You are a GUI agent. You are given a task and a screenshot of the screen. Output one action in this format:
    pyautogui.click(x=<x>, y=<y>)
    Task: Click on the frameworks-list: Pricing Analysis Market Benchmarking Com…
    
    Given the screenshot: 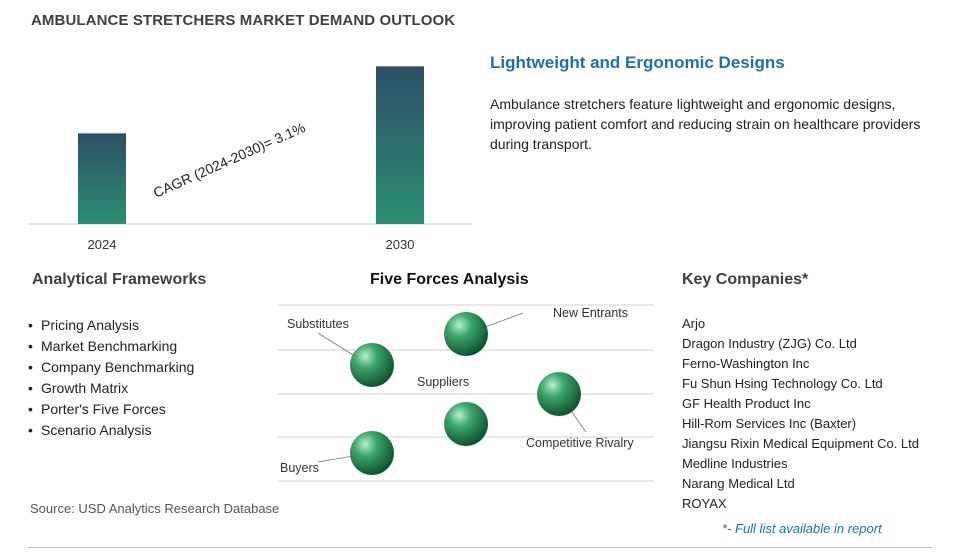 What is the action you would take?
    pyautogui.click(x=111, y=378)
    